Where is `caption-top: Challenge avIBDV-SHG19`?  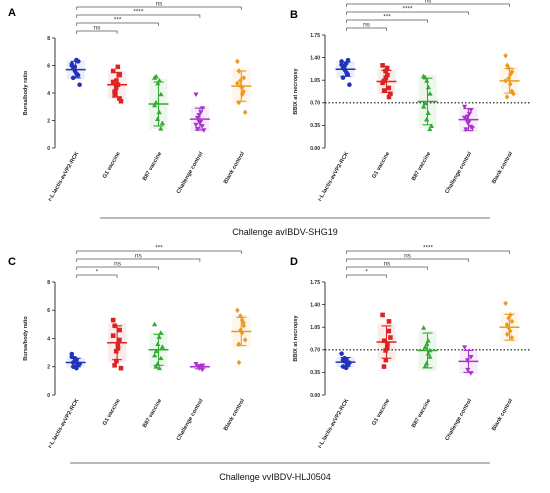
caption-top: Challenge avIBDV-SHG19 is located at coordinates (285, 232).